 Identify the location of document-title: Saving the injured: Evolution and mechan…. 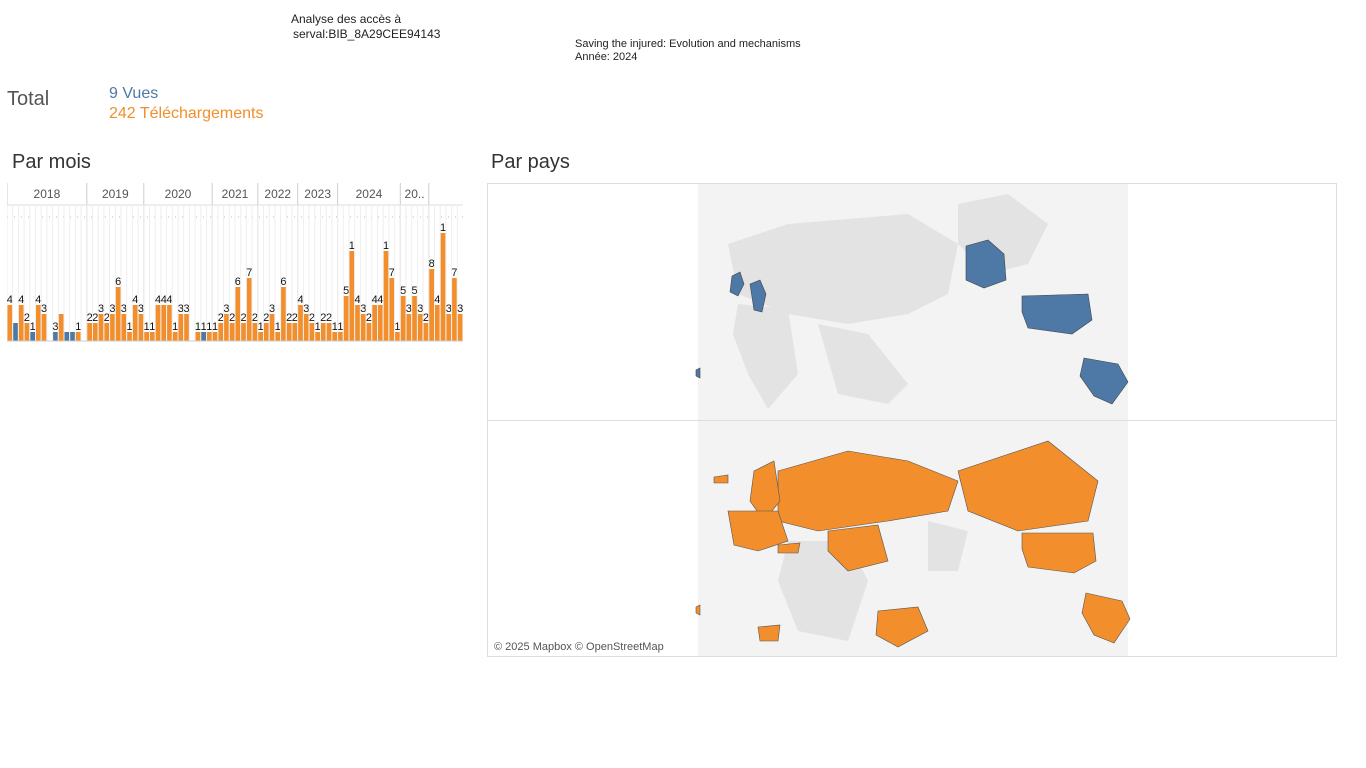
(688, 44).